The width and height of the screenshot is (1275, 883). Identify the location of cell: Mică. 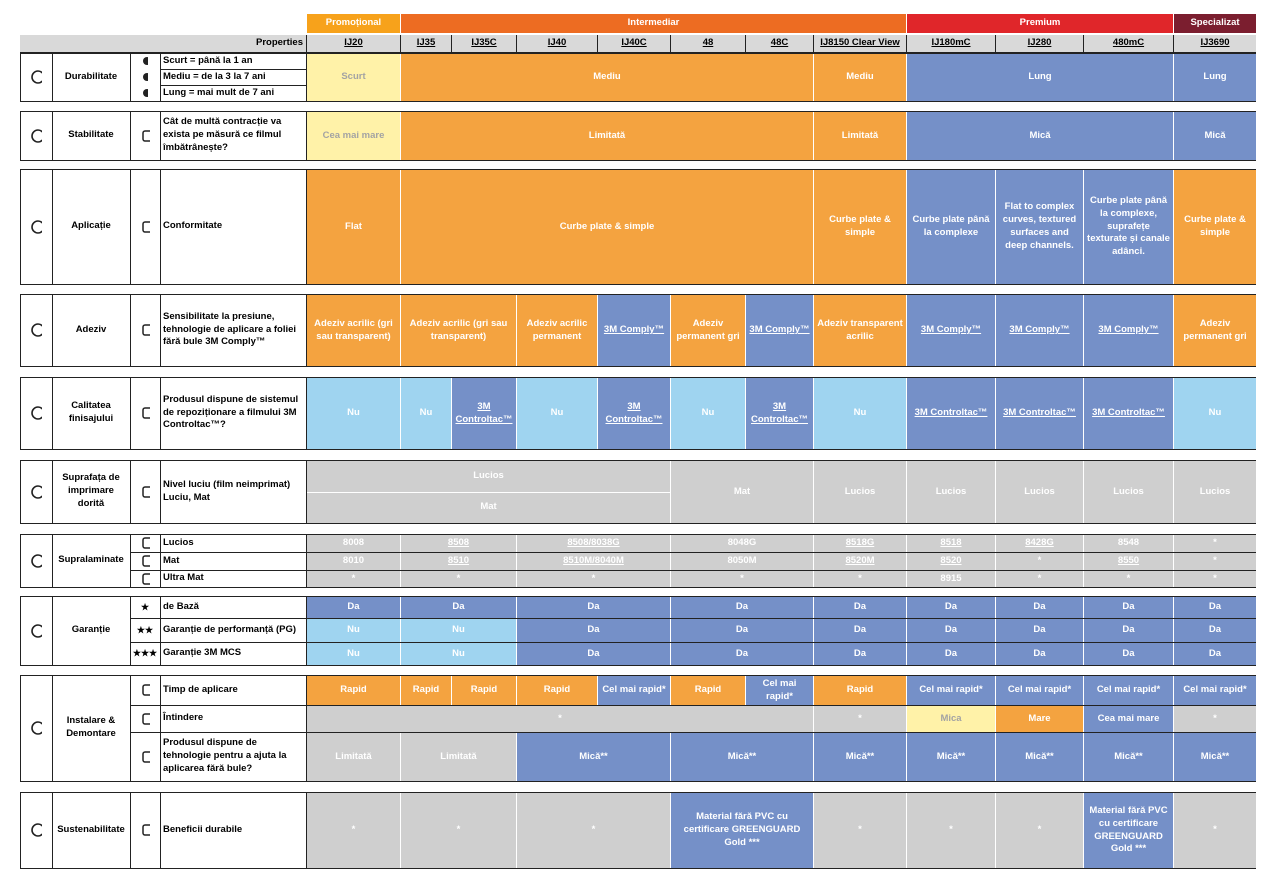
(1040, 136).